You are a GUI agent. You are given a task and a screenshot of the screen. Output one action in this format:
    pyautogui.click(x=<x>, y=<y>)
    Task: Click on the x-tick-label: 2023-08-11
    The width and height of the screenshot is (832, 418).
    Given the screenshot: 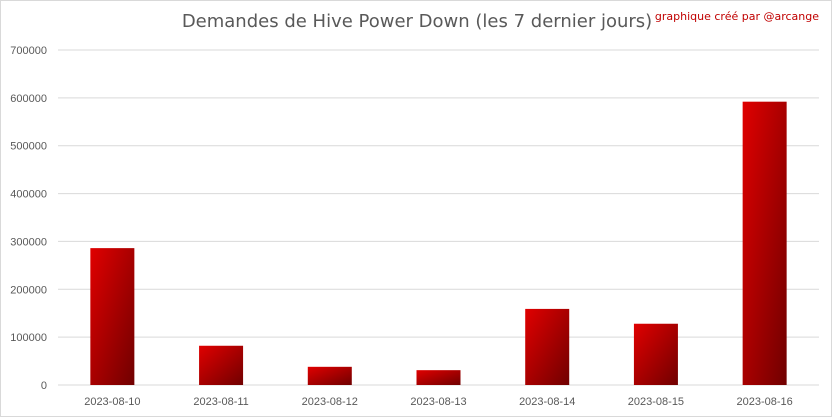 What is the action you would take?
    pyautogui.click(x=220, y=402)
    